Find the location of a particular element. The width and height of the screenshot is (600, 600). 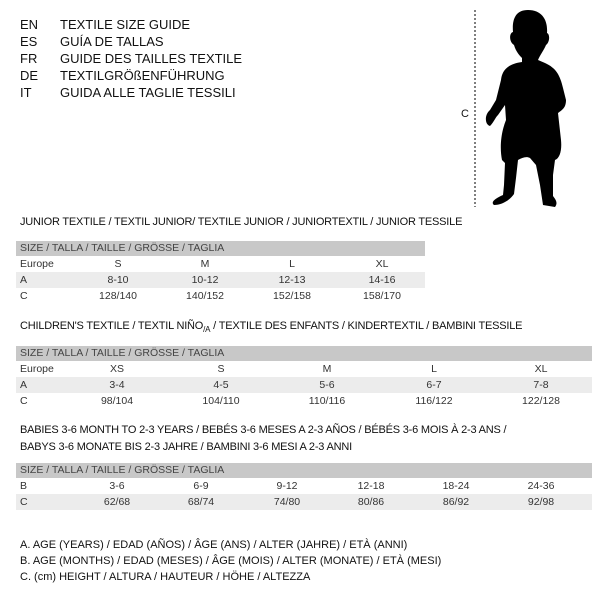

table-cell: 14-16 is located at coordinates (382, 280).